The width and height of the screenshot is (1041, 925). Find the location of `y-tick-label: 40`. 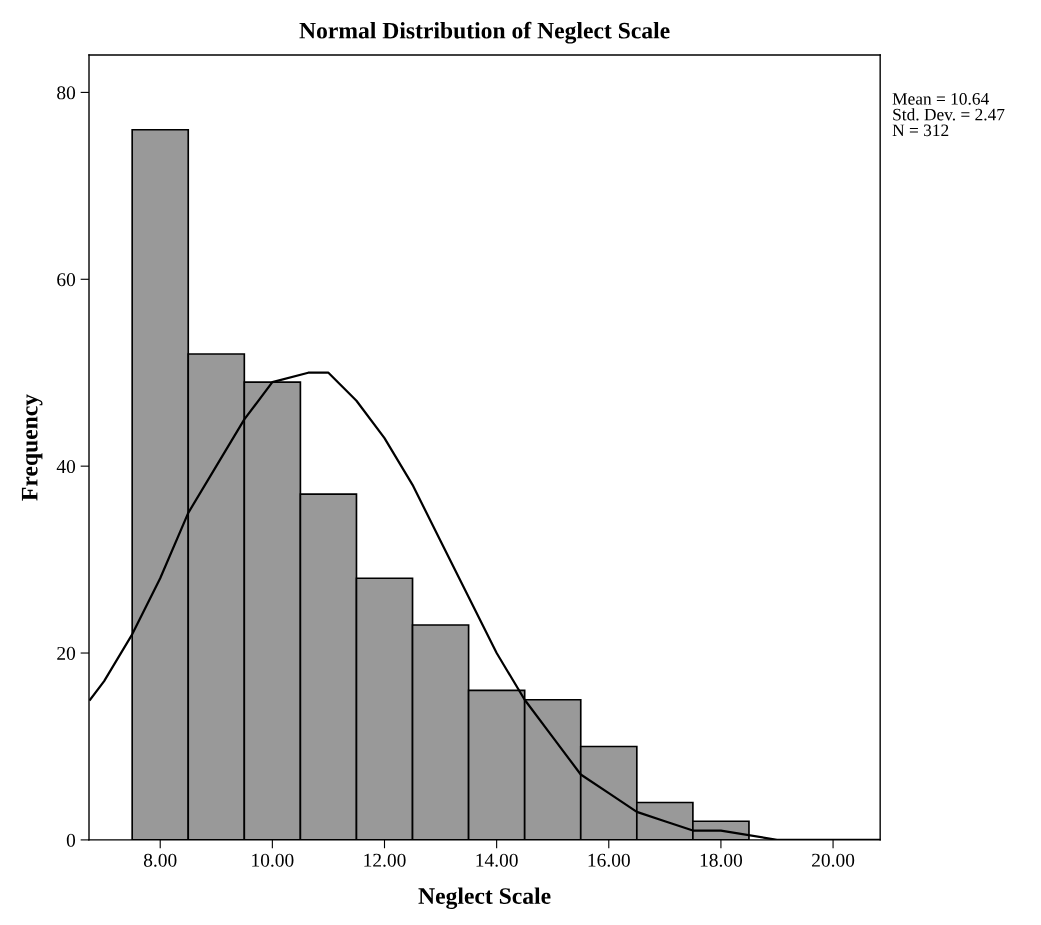

y-tick-label: 40 is located at coordinates (66, 466).